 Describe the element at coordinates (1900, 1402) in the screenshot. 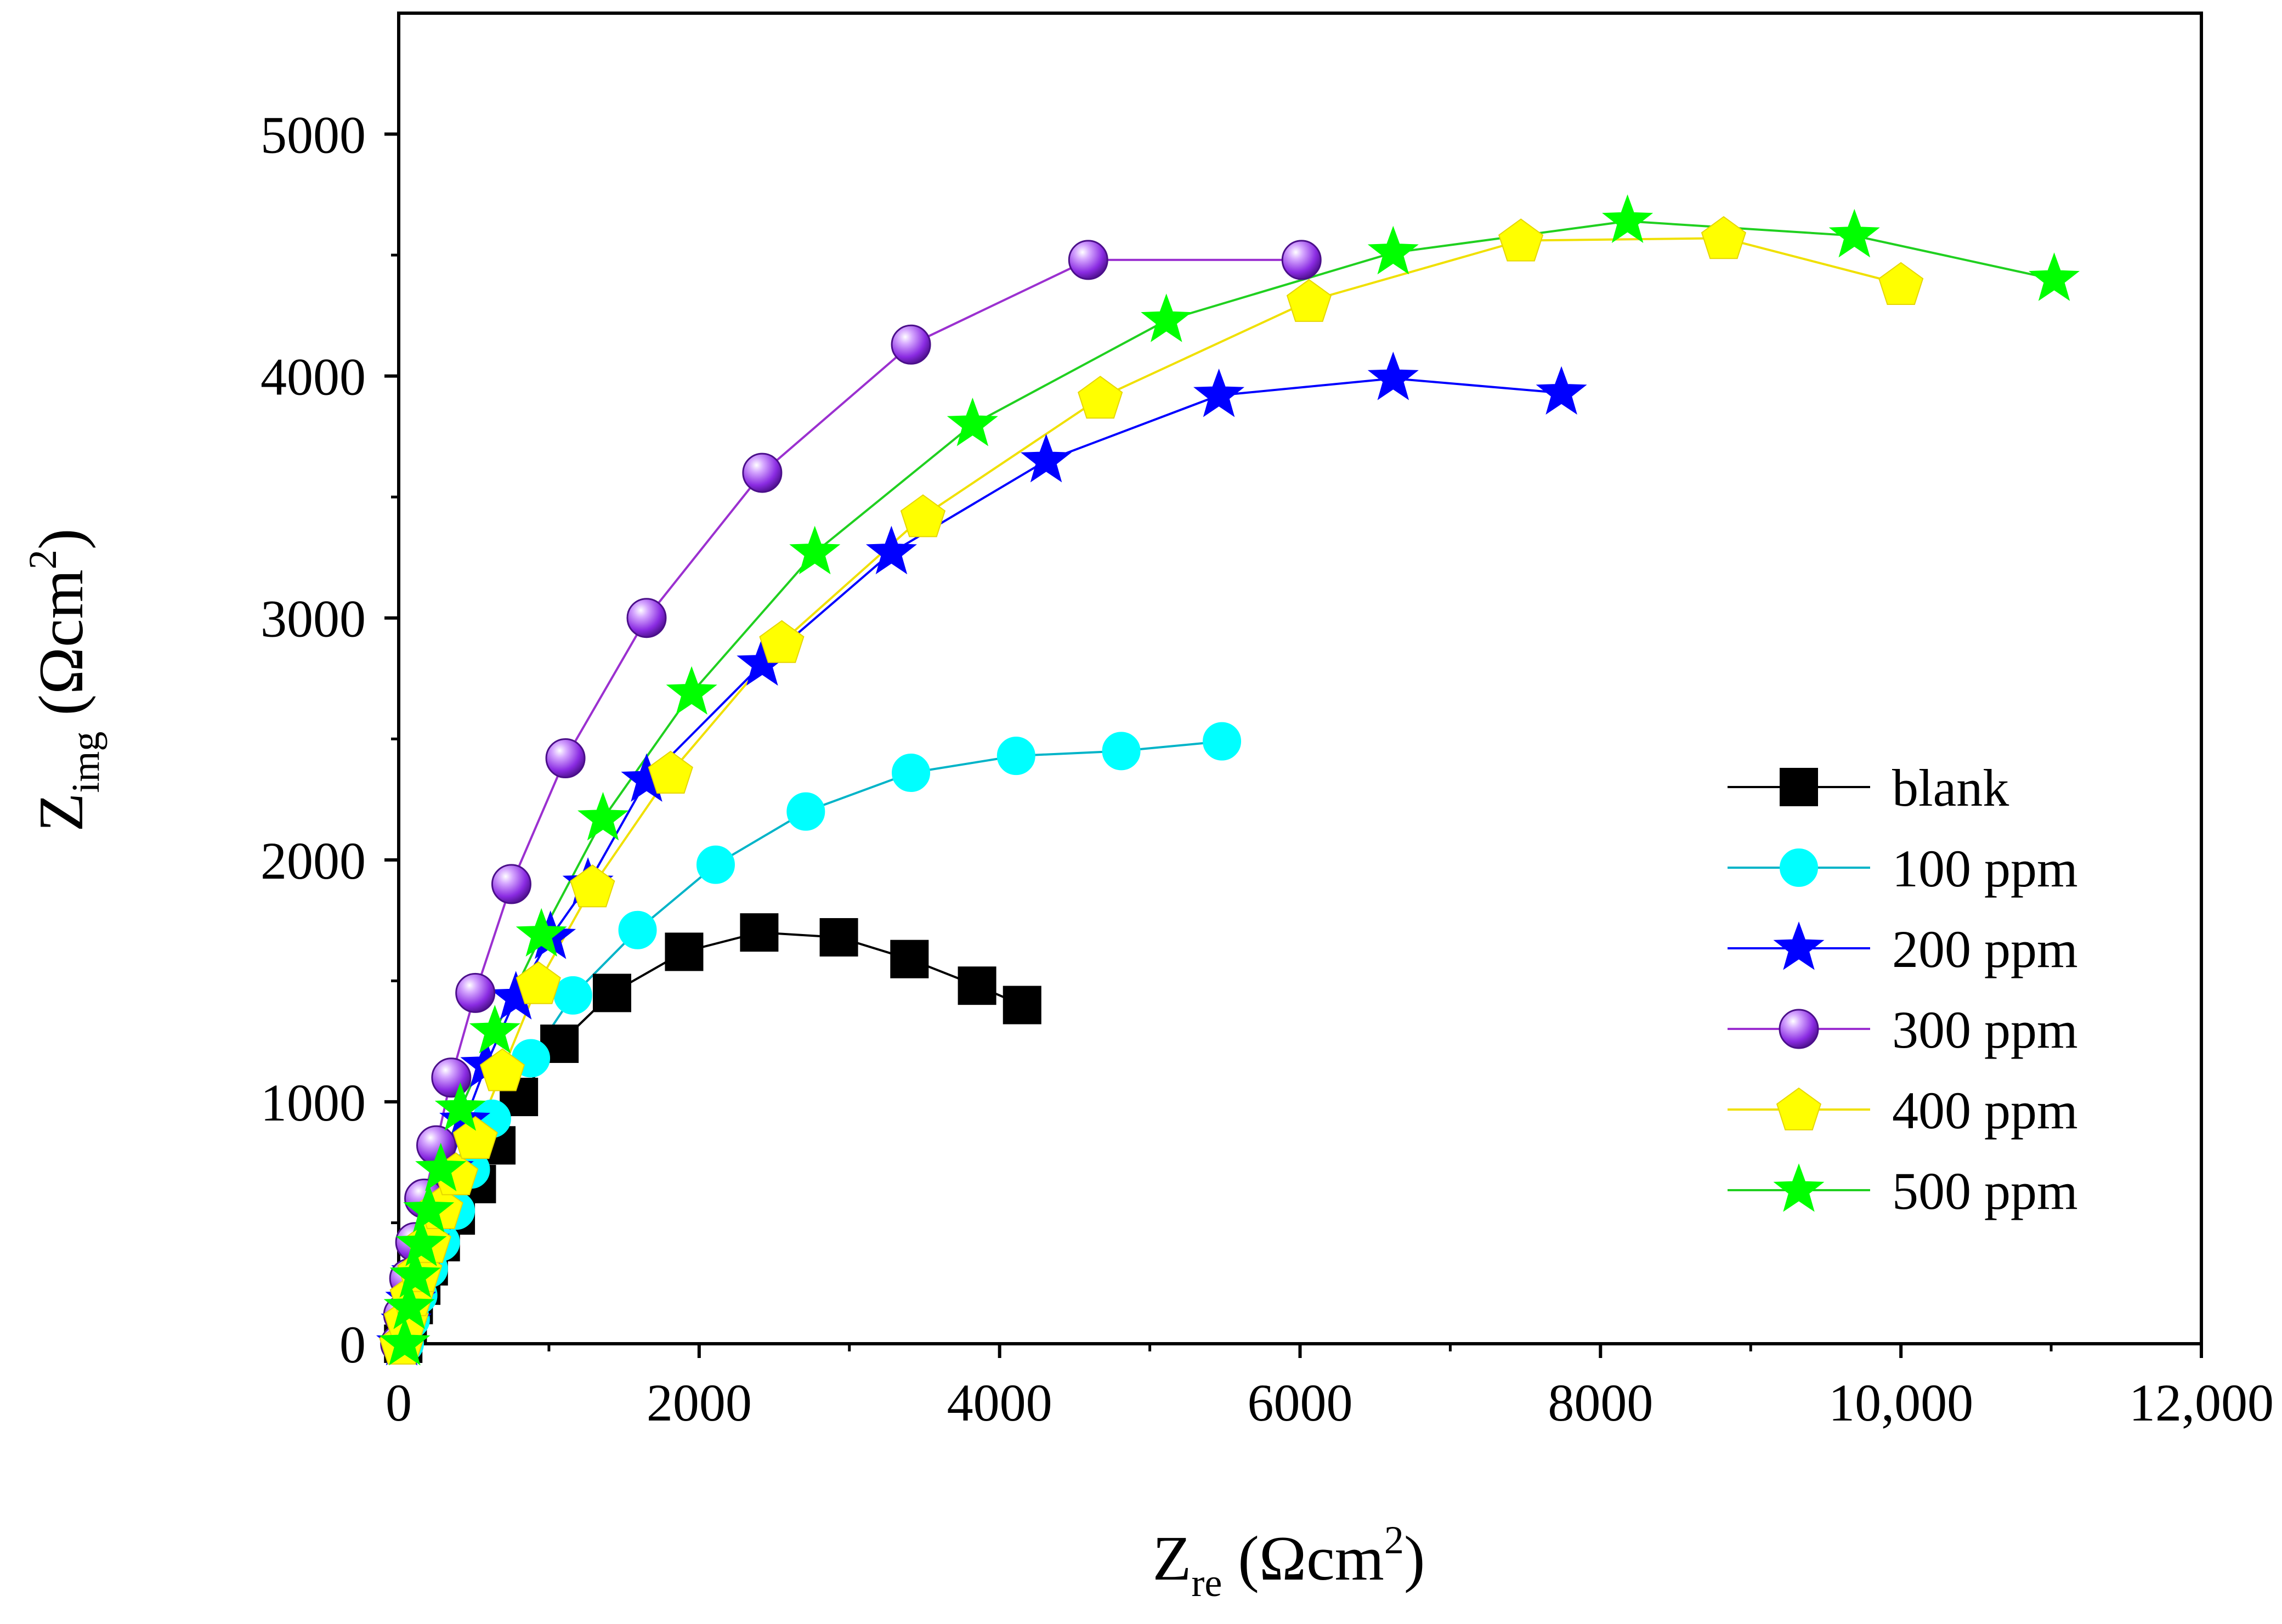

I see `x-tick-label: 10,000` at that location.